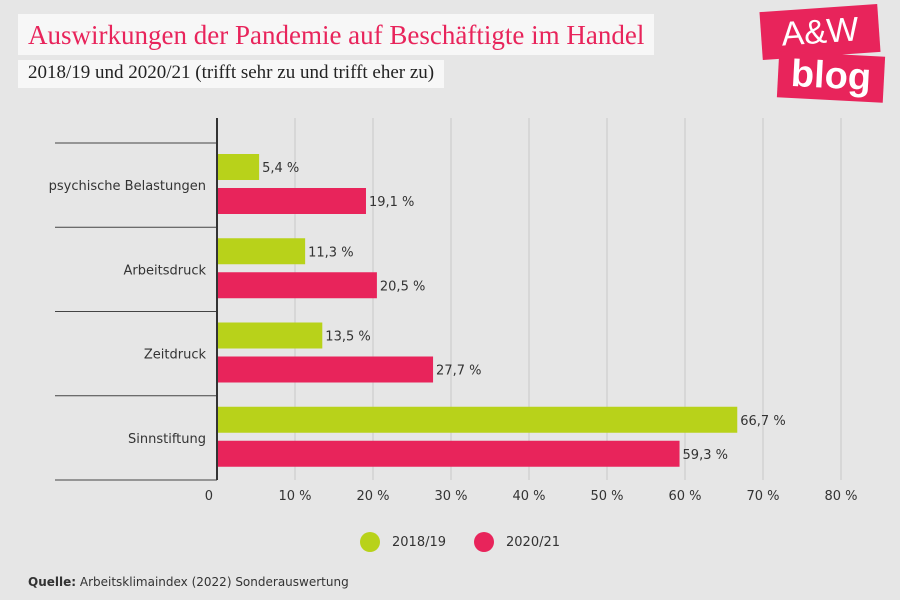 The height and width of the screenshot is (600, 900). What do you see at coordinates (280, 168) in the screenshot?
I see `data-label: 5,4 %` at bounding box center [280, 168].